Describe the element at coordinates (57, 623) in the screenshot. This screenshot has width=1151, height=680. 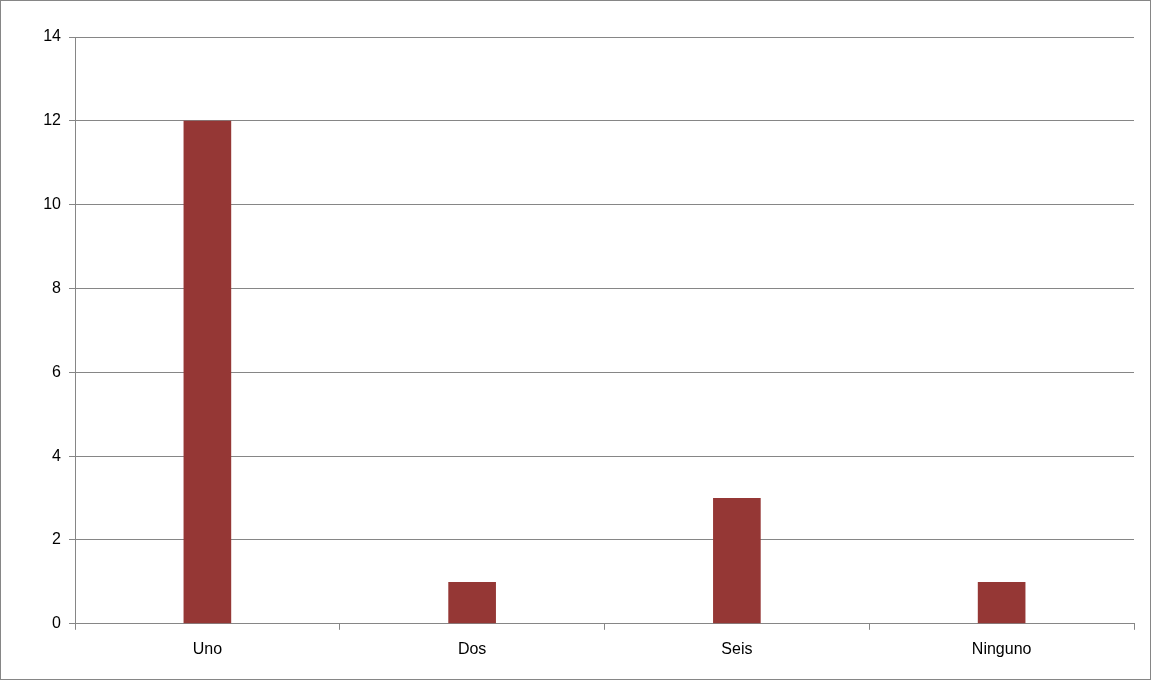
I see `y-tick-label: 0` at that location.